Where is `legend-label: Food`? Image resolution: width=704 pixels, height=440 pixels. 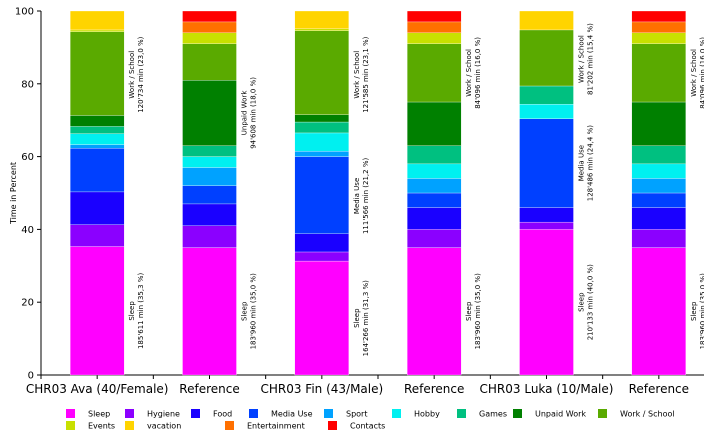
legend-label: Food is located at coordinates (222, 414).